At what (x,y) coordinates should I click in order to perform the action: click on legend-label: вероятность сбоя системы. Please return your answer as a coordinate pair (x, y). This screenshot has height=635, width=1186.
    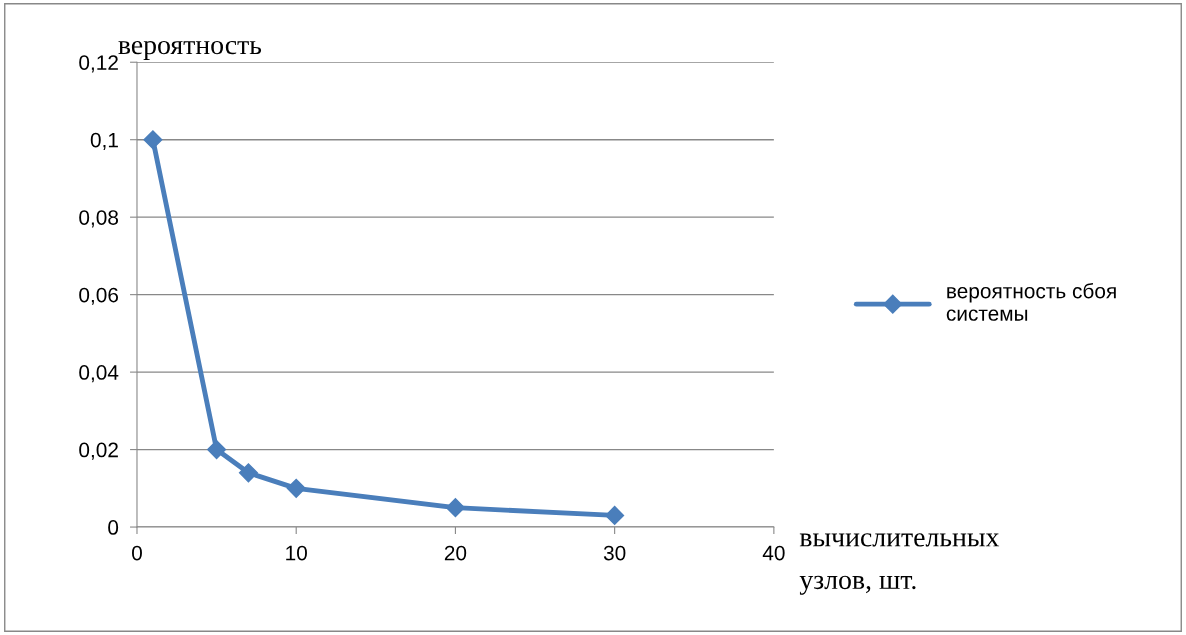
    Looking at the image, I should click on (1031, 301).